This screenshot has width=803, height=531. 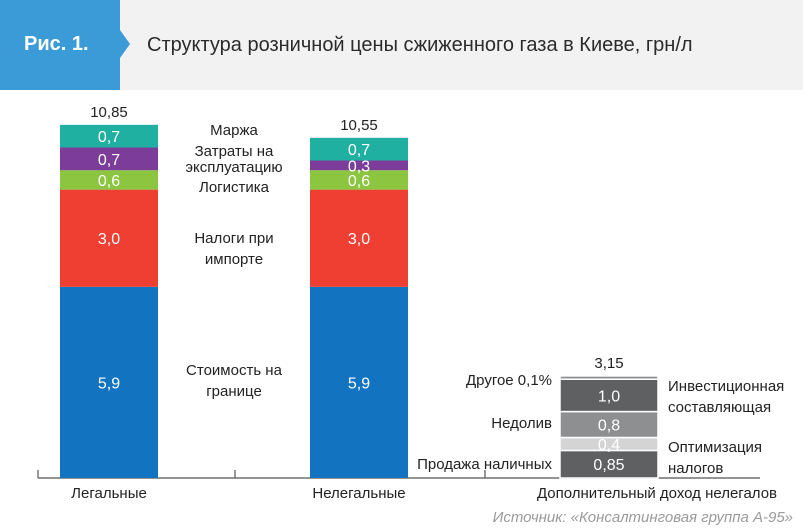 What do you see at coordinates (233, 167) in the screenshot?
I see `legend-label-operating-costs: эксплуатацию` at bounding box center [233, 167].